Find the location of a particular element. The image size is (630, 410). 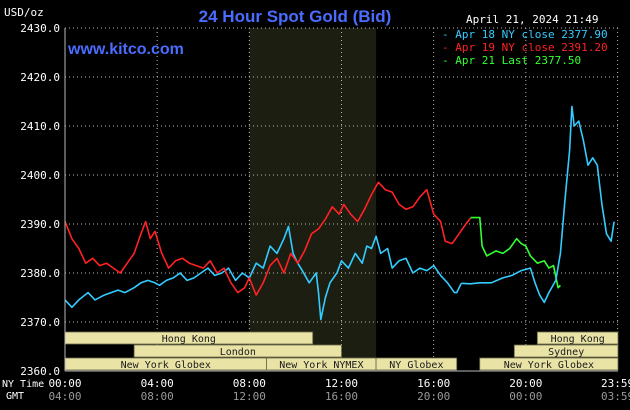

x-tick-label-gmt: 16:00 is located at coordinates (341, 396).